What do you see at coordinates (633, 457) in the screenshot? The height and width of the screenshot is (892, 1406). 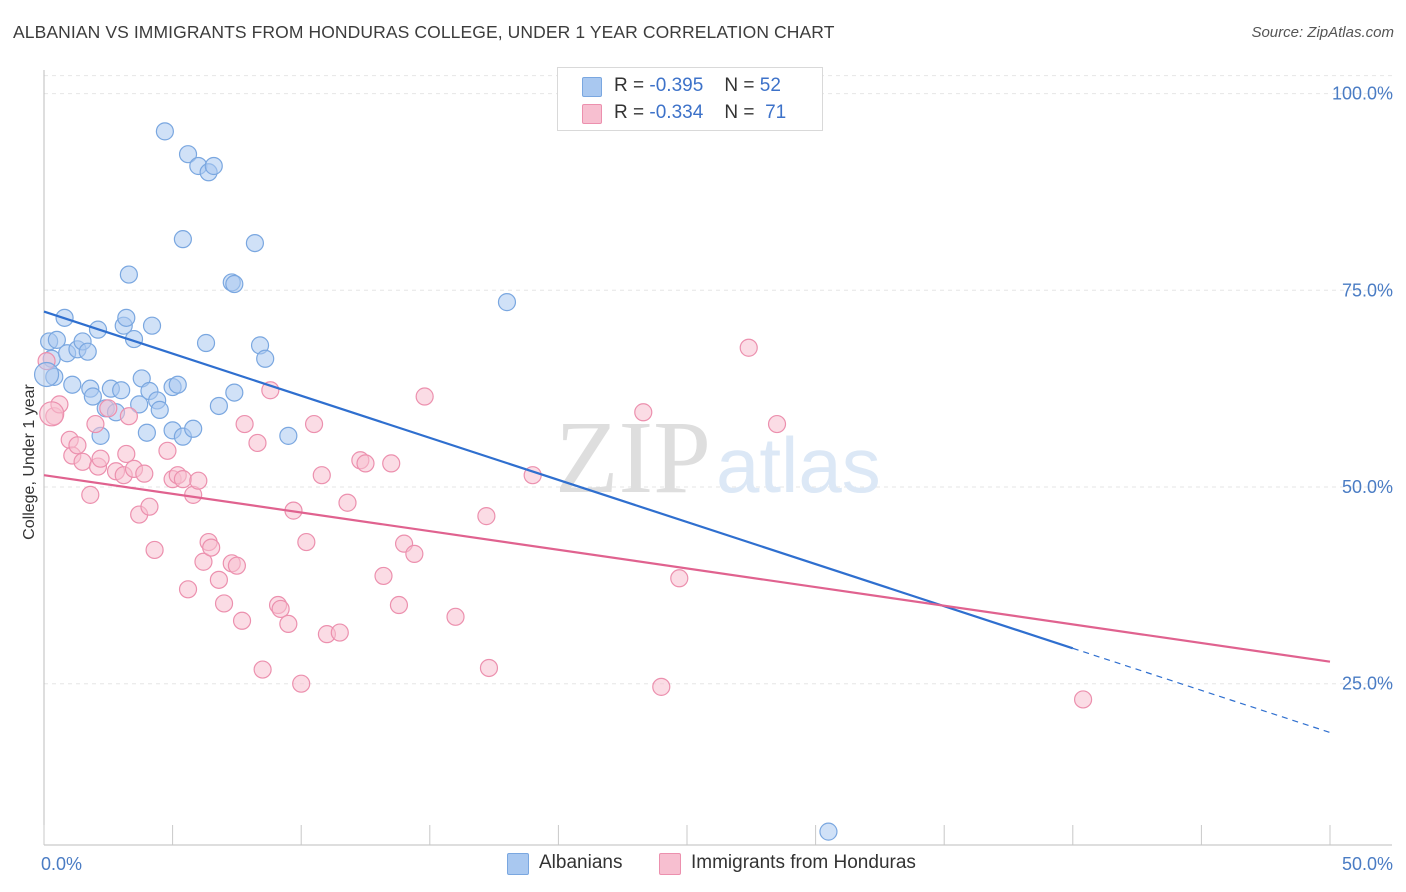 I see `watermark-zip: ZIP` at bounding box center [633, 457].